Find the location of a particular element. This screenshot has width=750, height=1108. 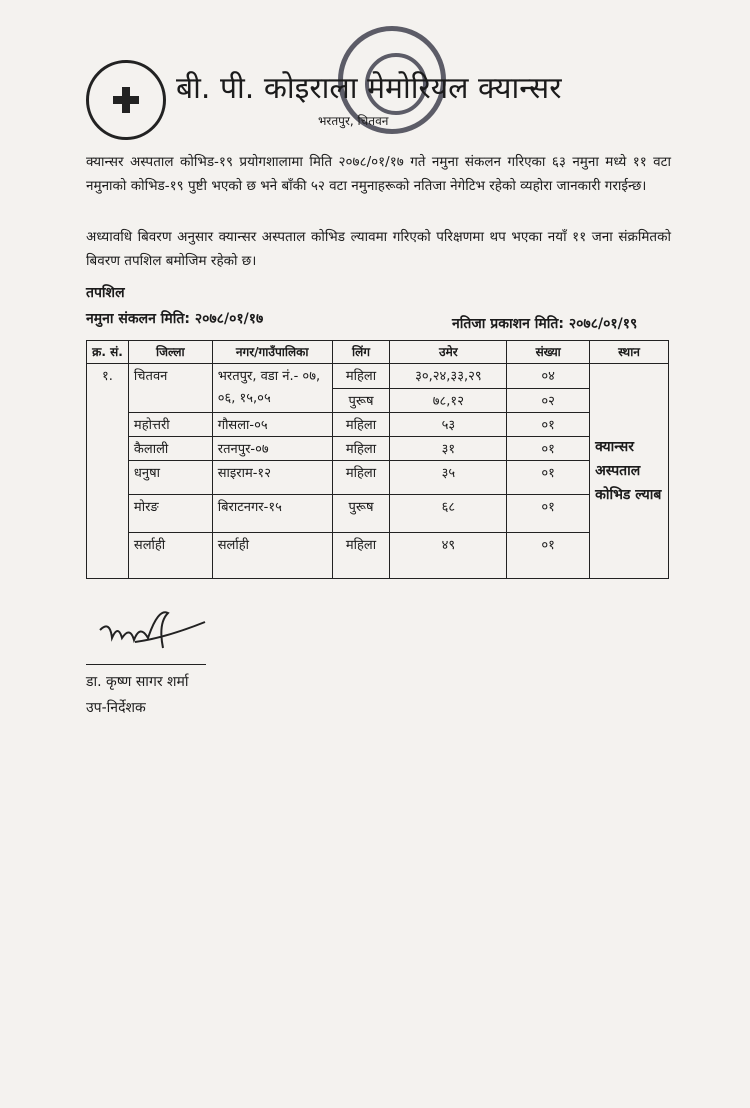

hospital-logo is located at coordinates (126, 100).